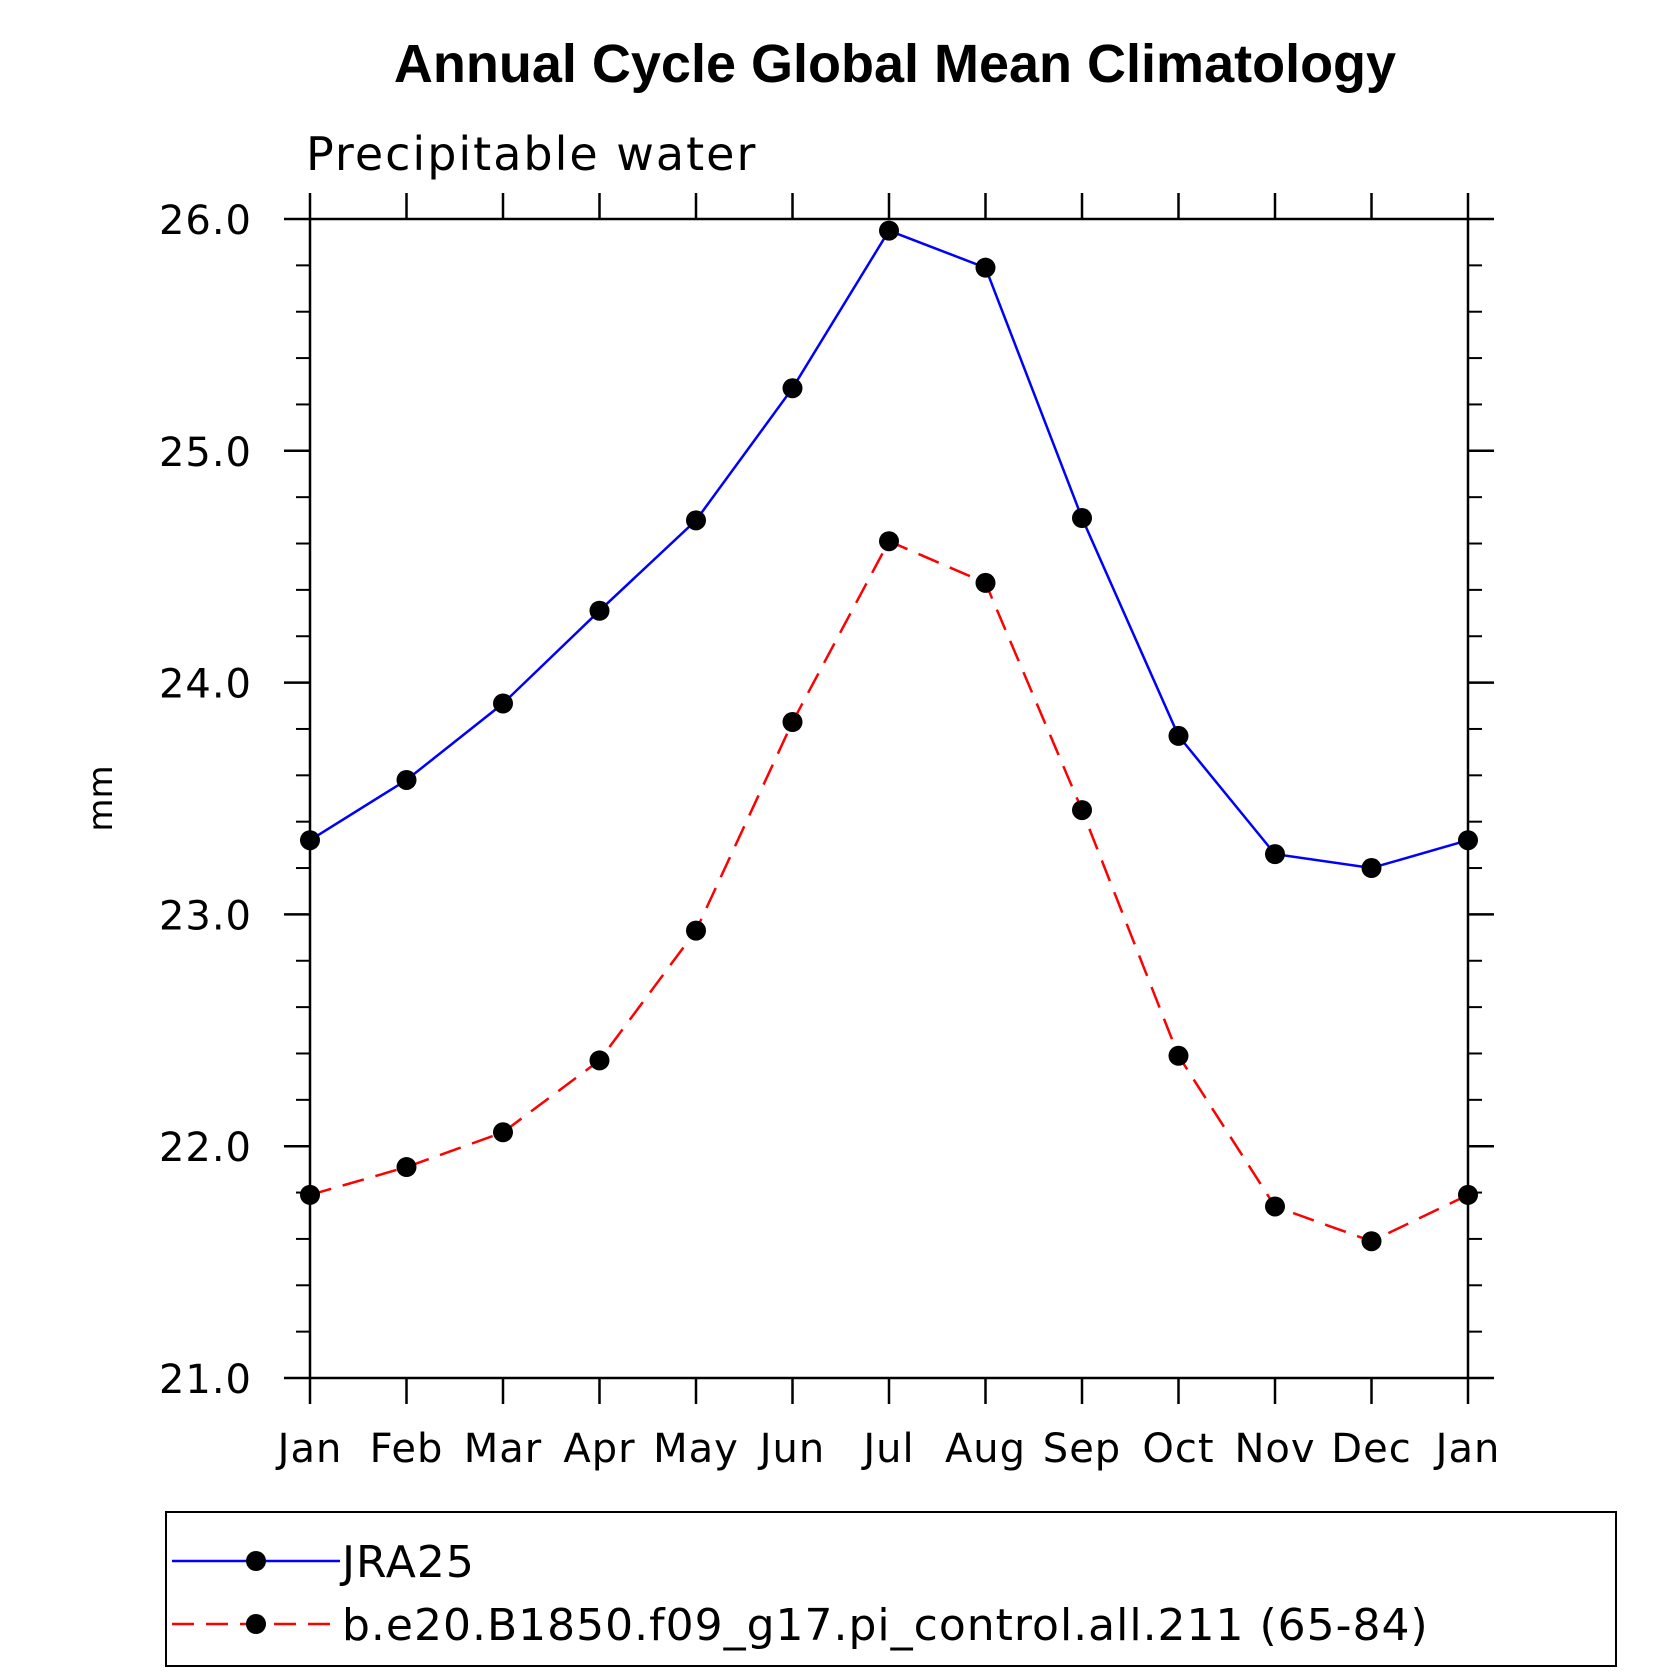  I want to click on x-tick-label: Apr, so click(599, 1449).